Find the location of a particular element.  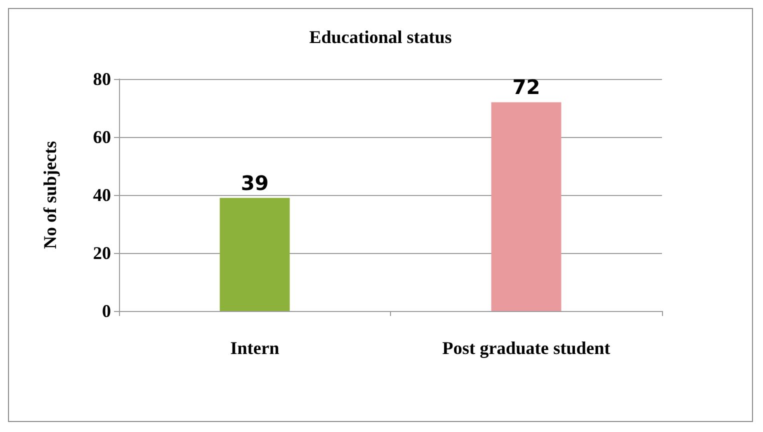

data-label: 39 is located at coordinates (254, 182).